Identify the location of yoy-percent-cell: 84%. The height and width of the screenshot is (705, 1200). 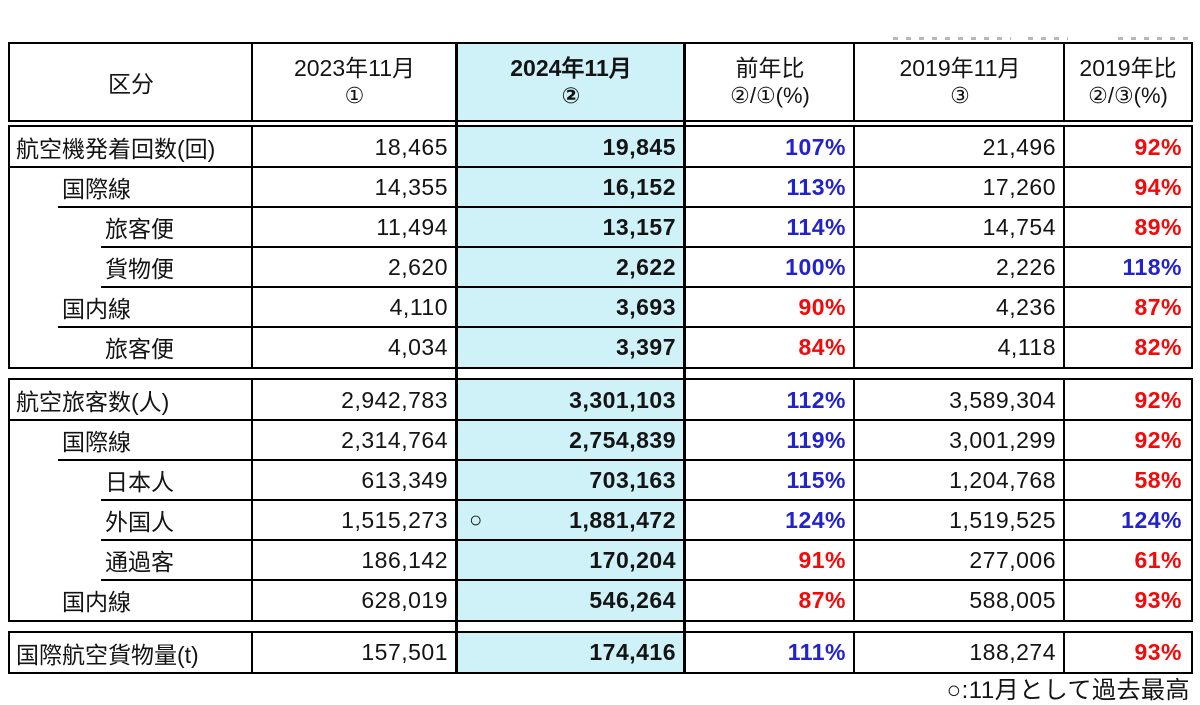
(822, 346).